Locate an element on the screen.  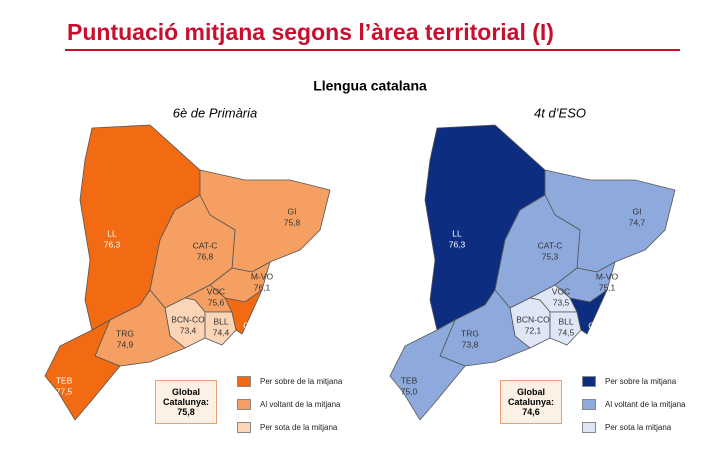
region-value: 77,6 is located at coordinates (252, 336).